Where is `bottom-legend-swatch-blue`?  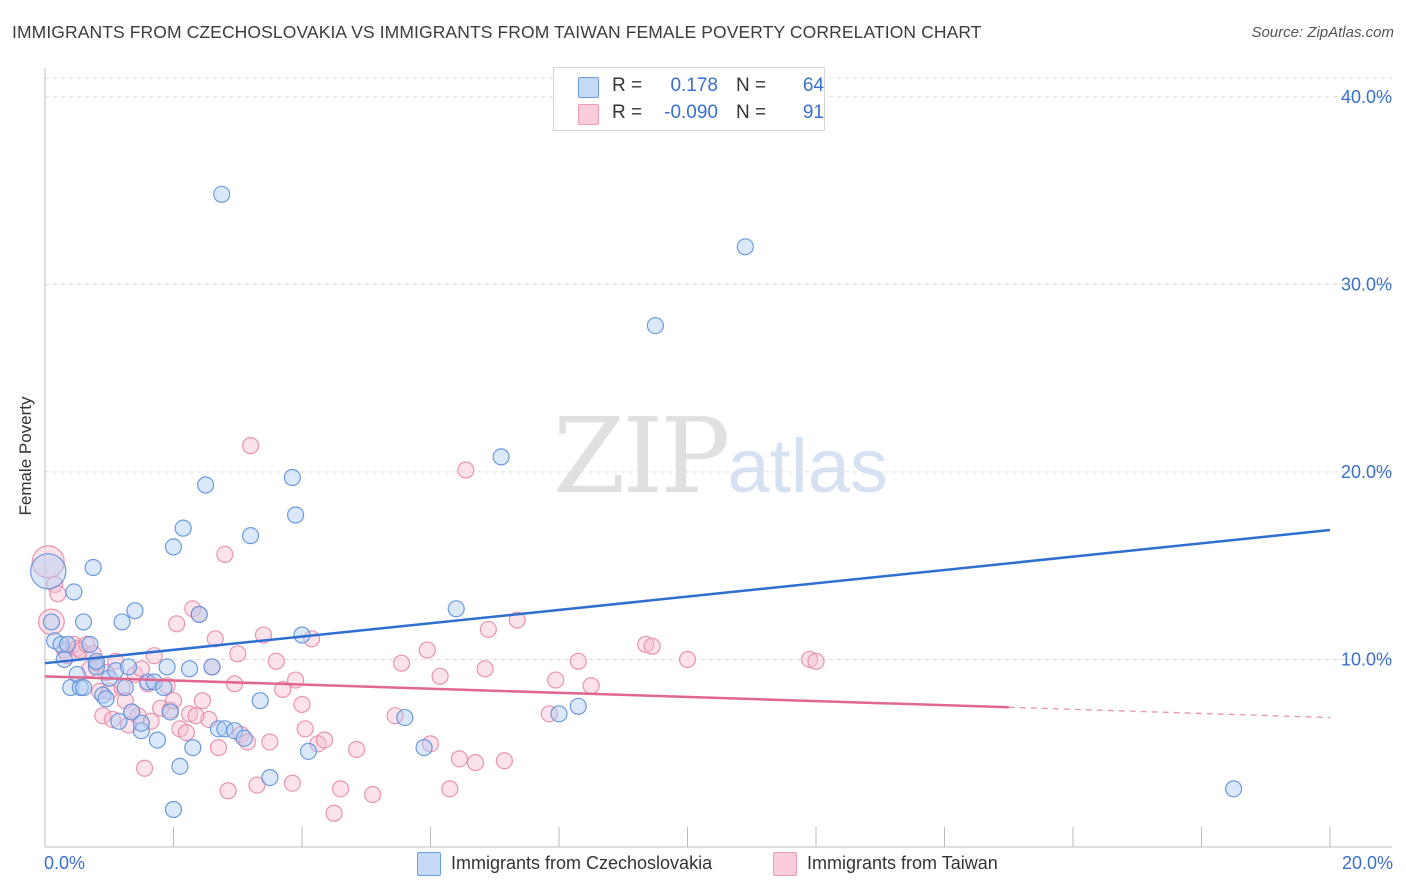
bottom-legend-swatch-blue is located at coordinates (429, 864).